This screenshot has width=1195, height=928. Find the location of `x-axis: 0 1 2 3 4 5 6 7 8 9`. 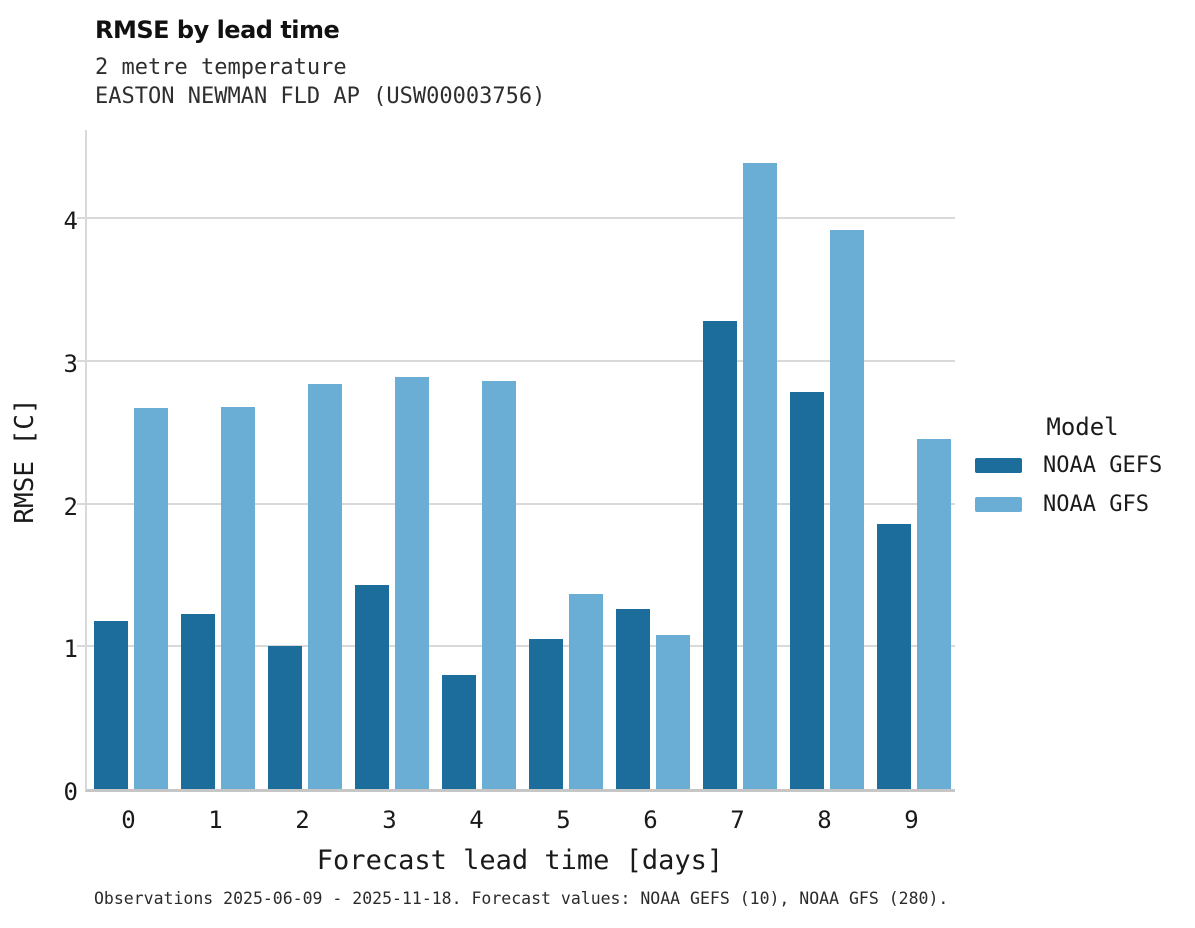

x-axis: 0 1 2 3 4 5 6 7 8 9 is located at coordinates (520, 823).